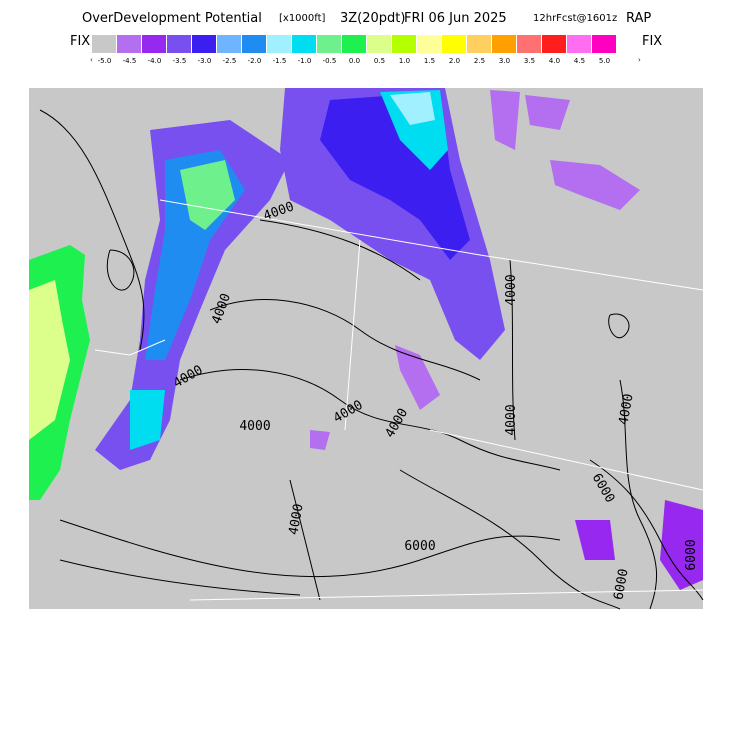  What do you see at coordinates (454, 61) in the screenshot?
I see `legend-label: 2.0` at bounding box center [454, 61].